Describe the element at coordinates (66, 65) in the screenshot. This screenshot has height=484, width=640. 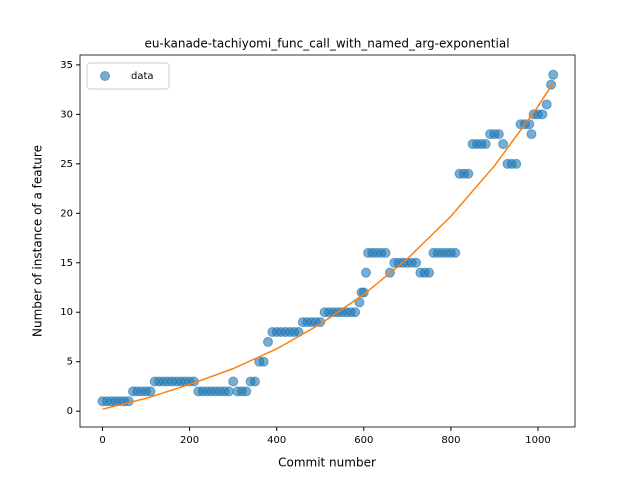
I see `y-tick-label: 35` at that location.